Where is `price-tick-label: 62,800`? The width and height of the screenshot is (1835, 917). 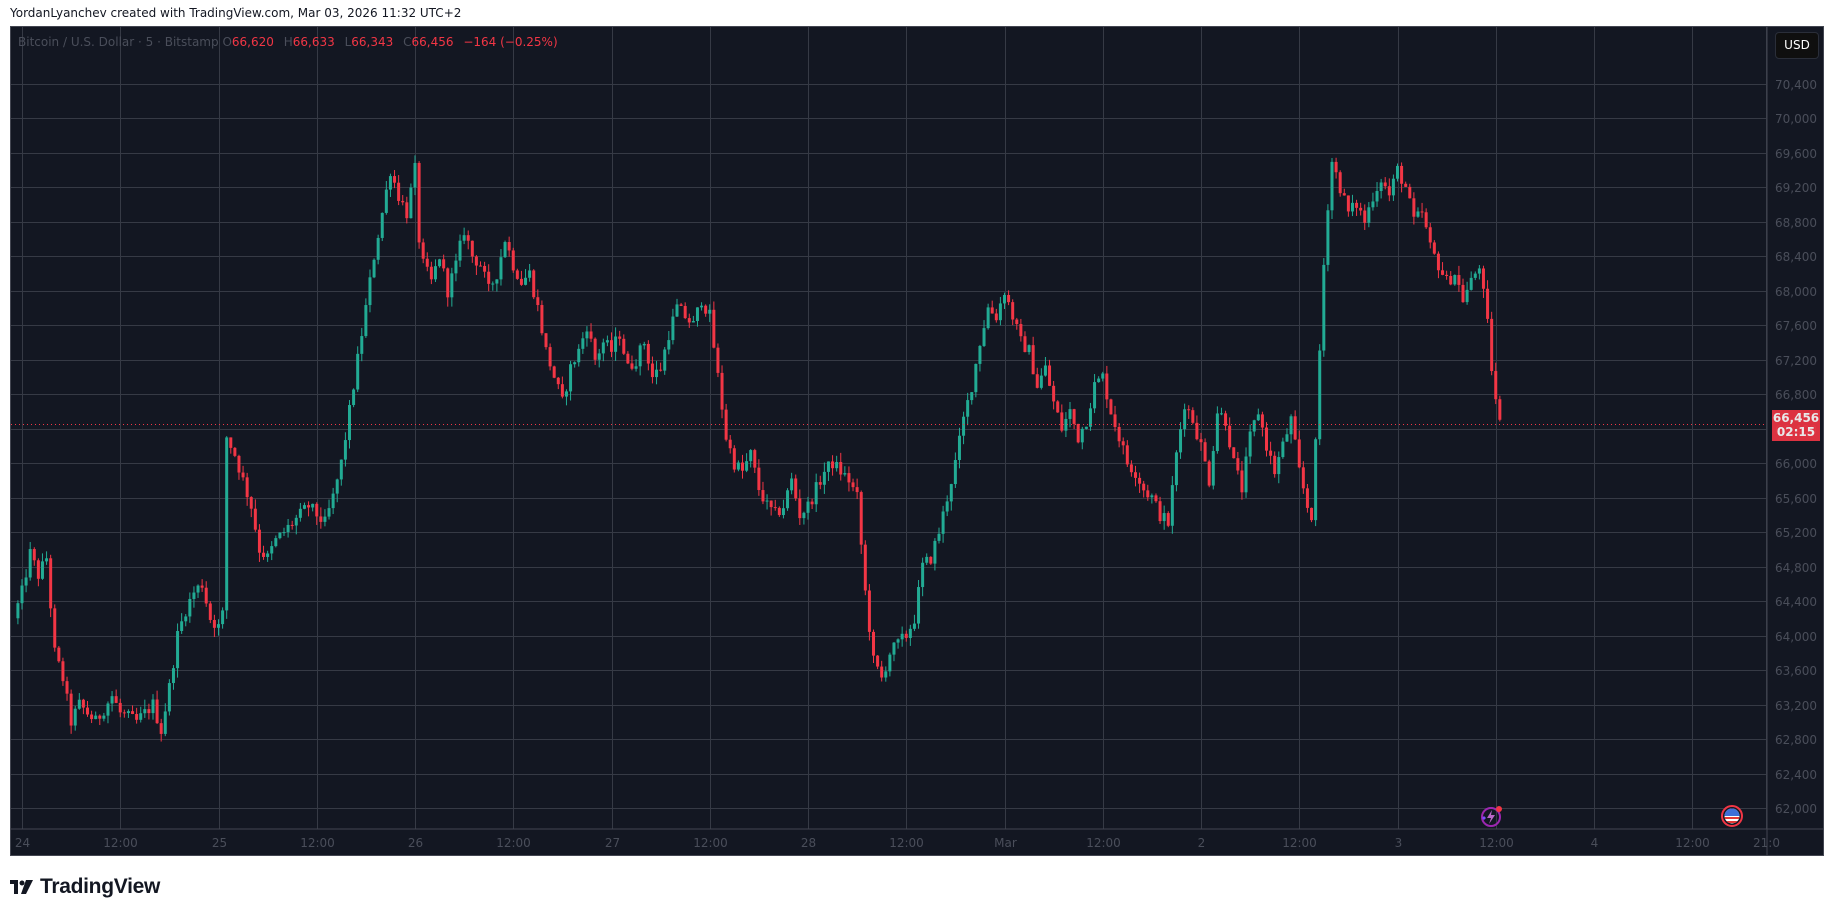
price-tick-label: 62,800 is located at coordinates (1796, 739).